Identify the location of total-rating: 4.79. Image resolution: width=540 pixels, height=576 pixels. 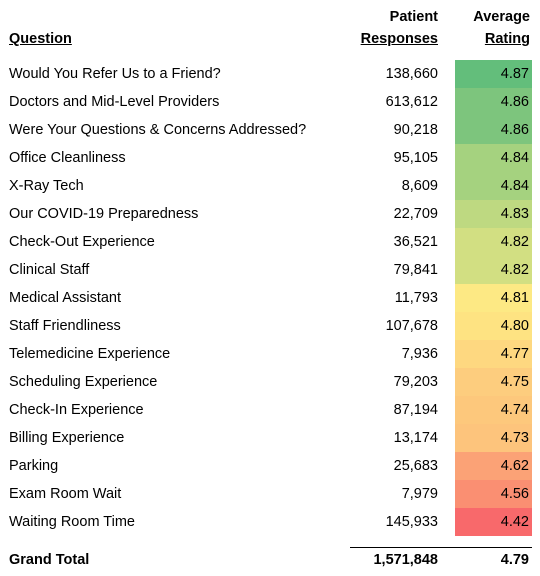
(514, 560).